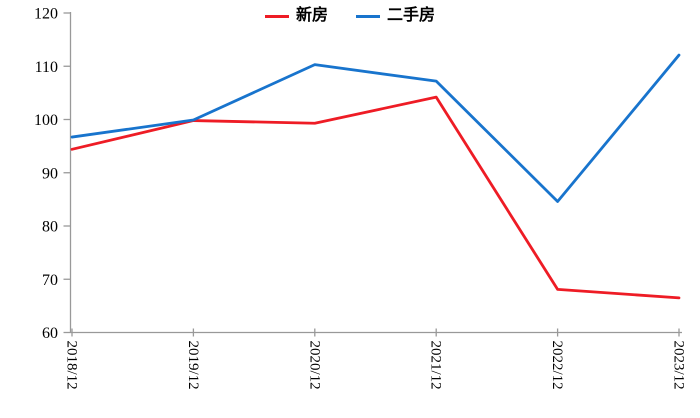 The height and width of the screenshot is (418, 700). What do you see at coordinates (50, 280) in the screenshot?
I see `y-tick-label: 70` at bounding box center [50, 280].